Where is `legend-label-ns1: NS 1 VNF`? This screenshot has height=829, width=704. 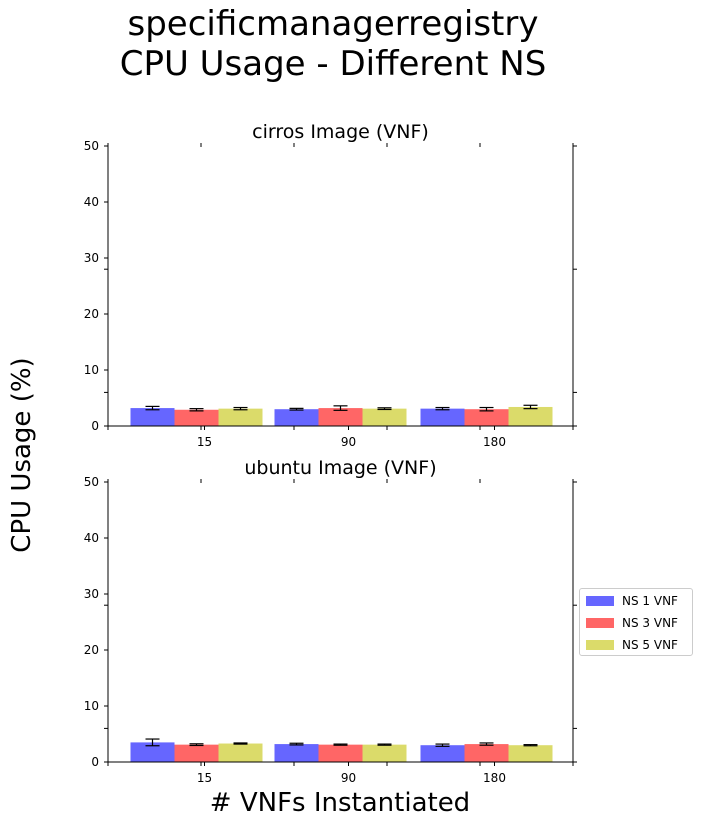
legend-label-ns1: NS 1 VNF is located at coordinates (650, 601).